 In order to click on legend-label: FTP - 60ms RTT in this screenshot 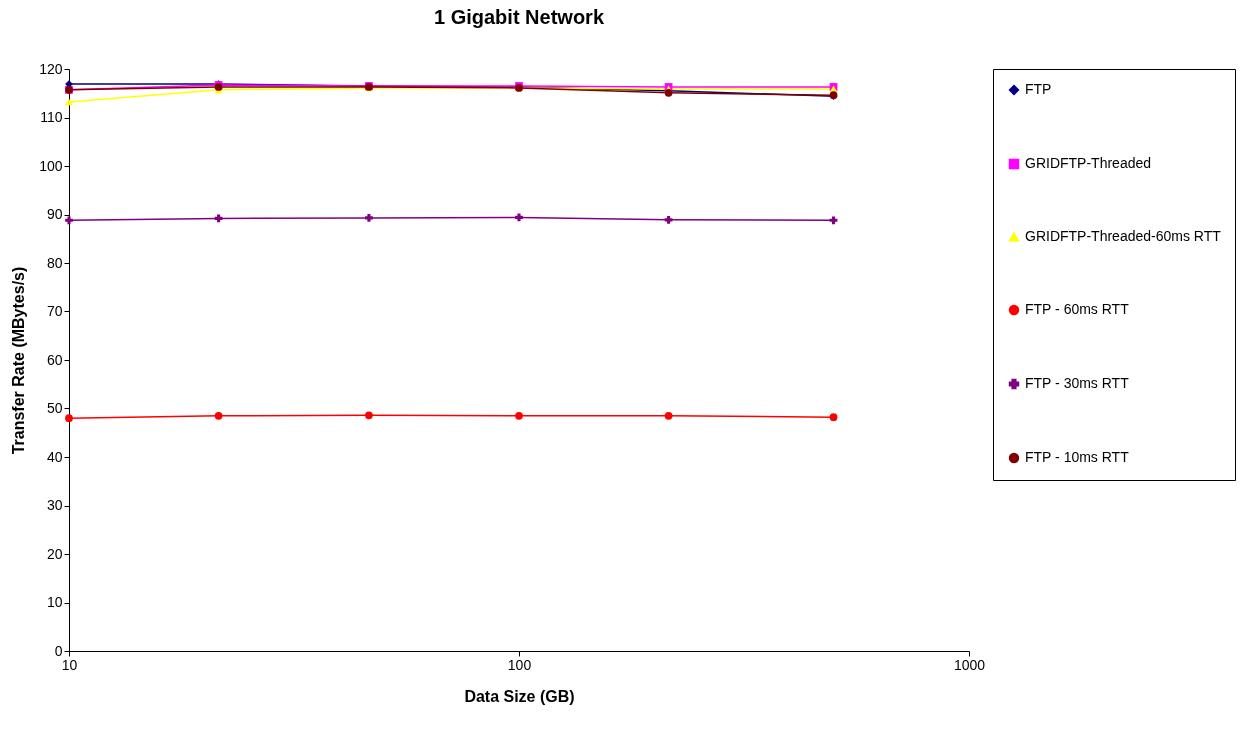, I will do `click(1077, 309)`.